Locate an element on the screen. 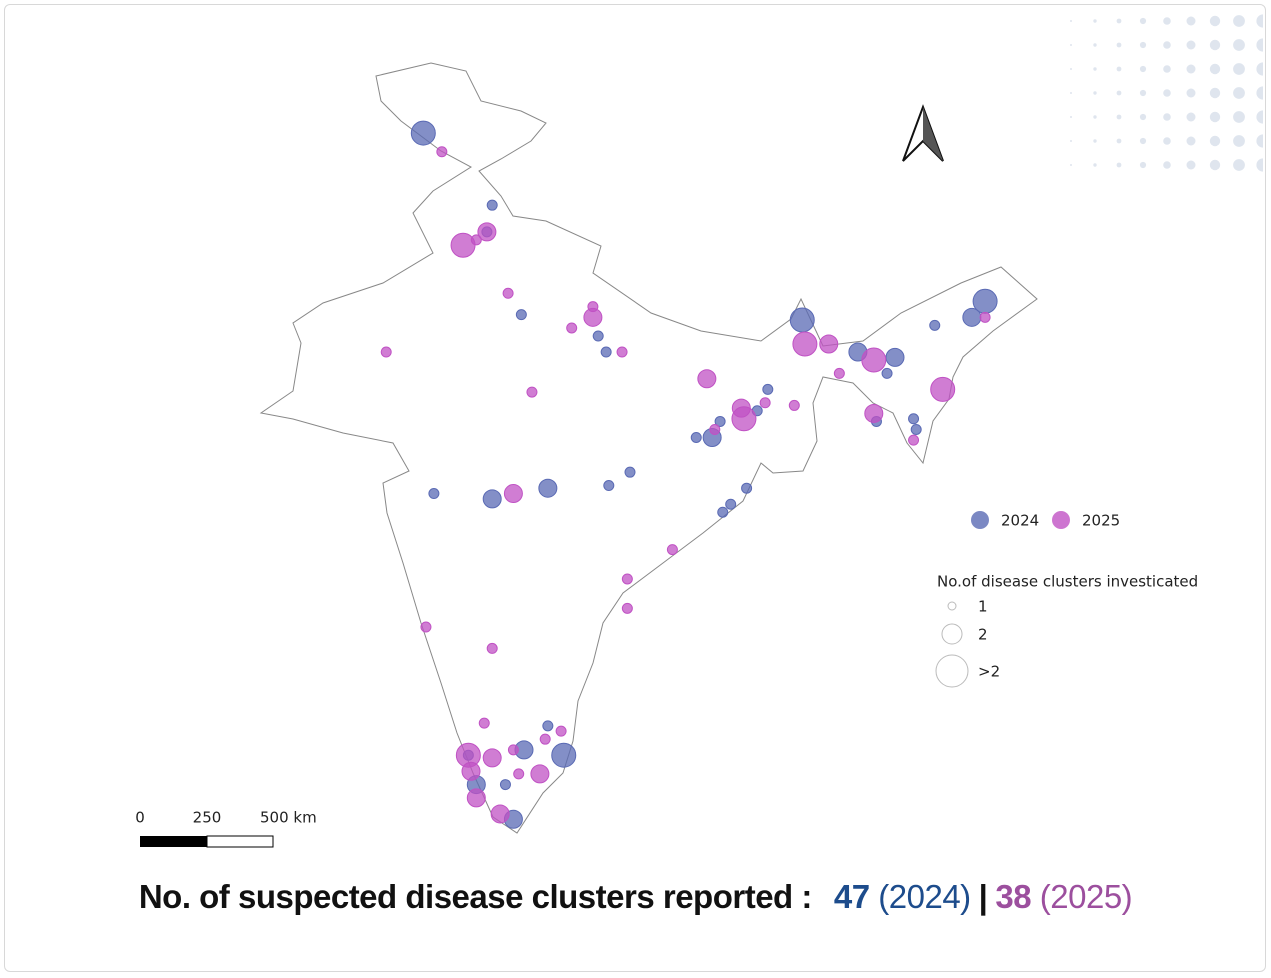 The image size is (1271, 978). size-legend-label: 2 is located at coordinates (983, 635).